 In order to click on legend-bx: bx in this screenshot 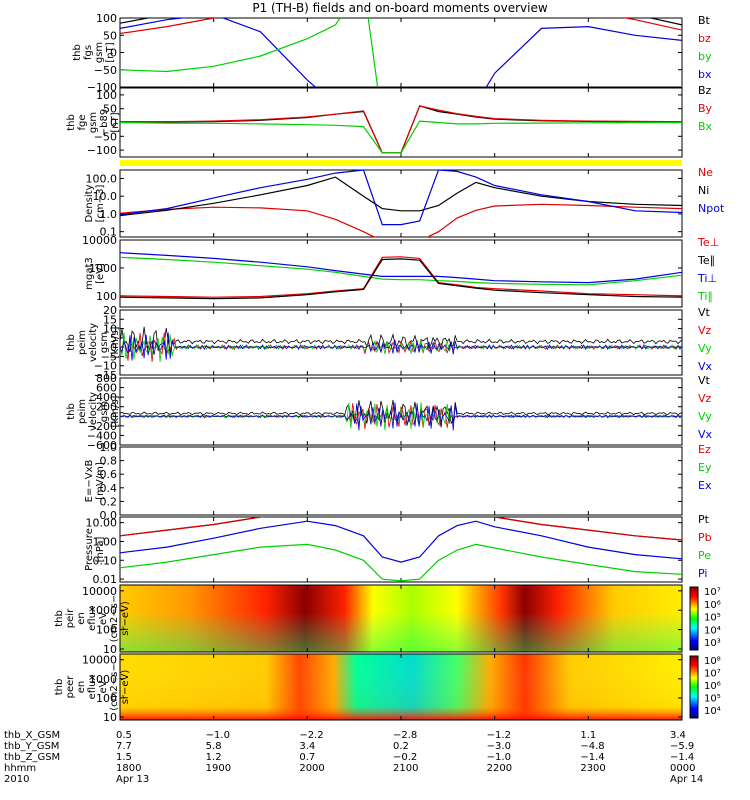, I will do `click(705, 74)`.